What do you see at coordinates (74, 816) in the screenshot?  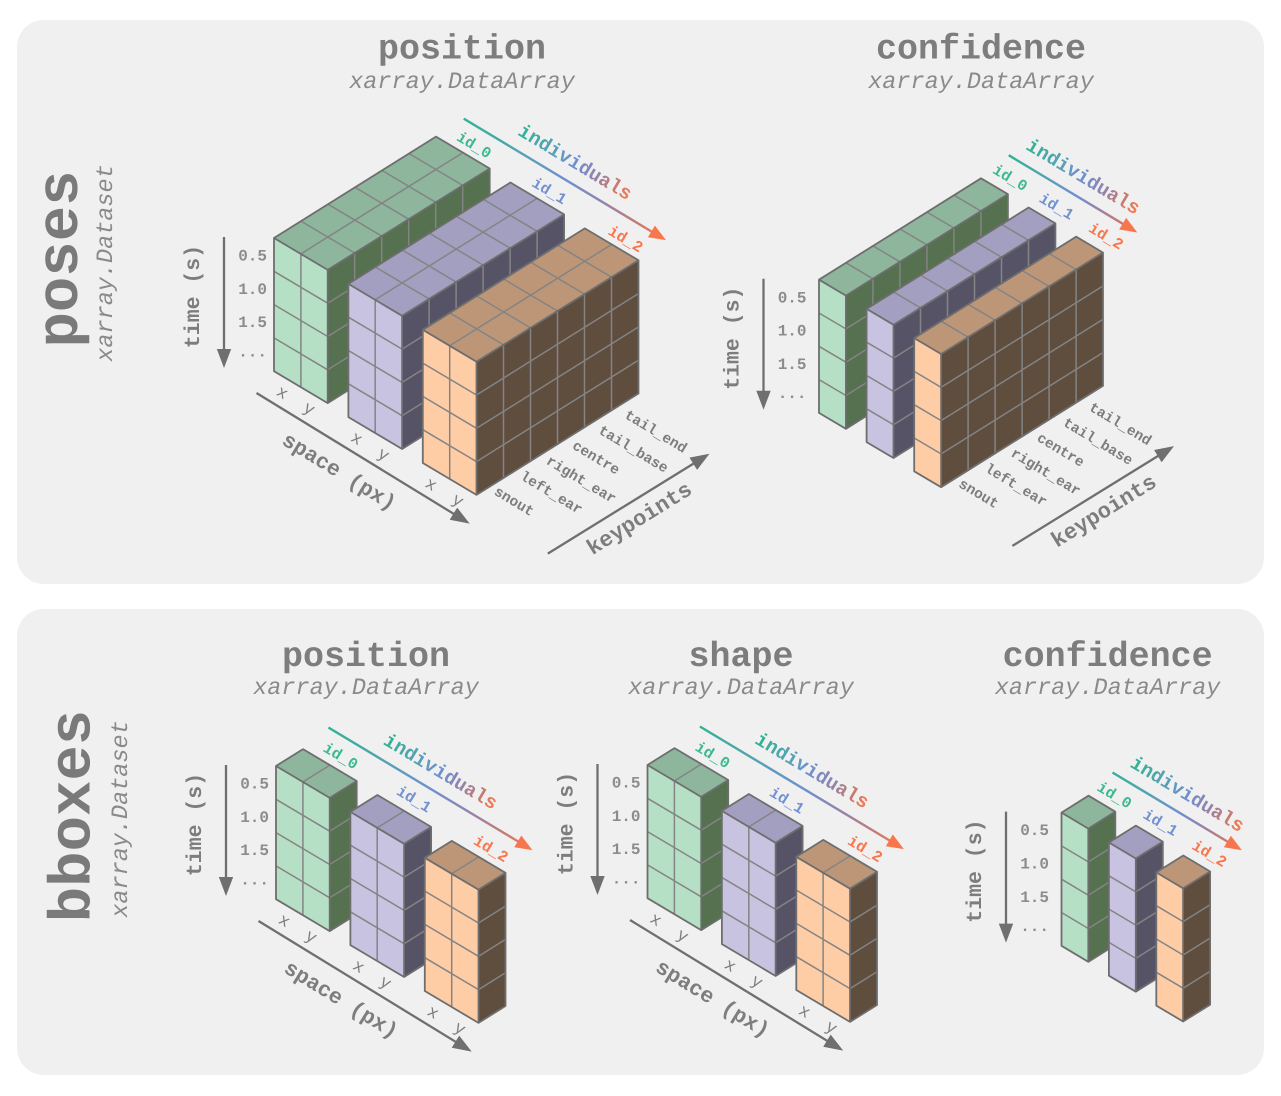 I see `svg-text: bboxes` at bounding box center [74, 816].